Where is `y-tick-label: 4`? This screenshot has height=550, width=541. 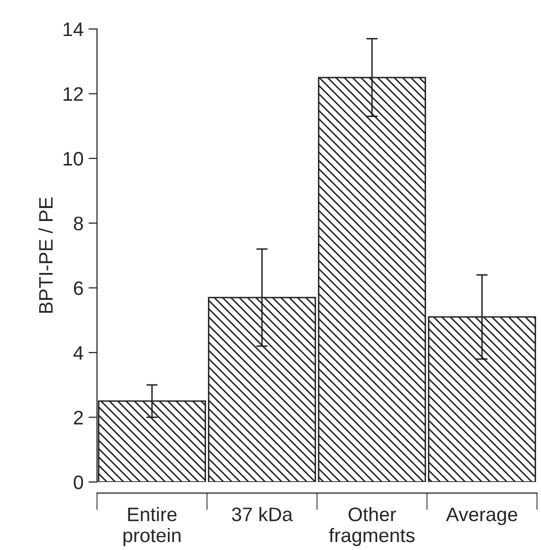
y-tick-label: 4 is located at coordinates (78, 353).